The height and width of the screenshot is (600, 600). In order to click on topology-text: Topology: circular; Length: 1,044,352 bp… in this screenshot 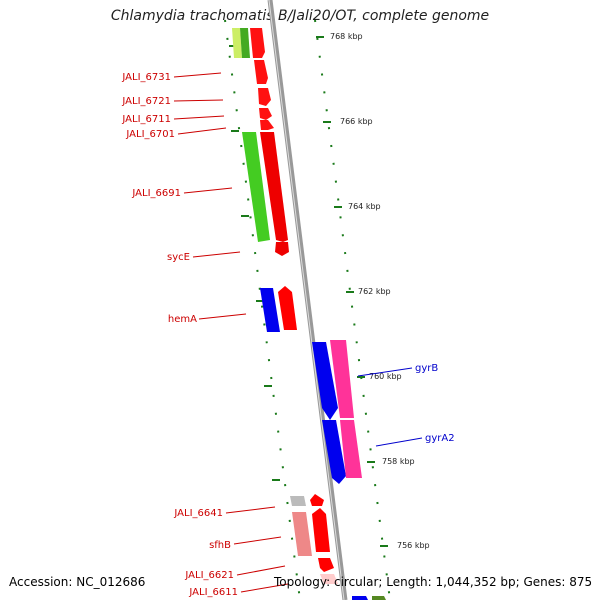, I will do `click(433, 582)`.